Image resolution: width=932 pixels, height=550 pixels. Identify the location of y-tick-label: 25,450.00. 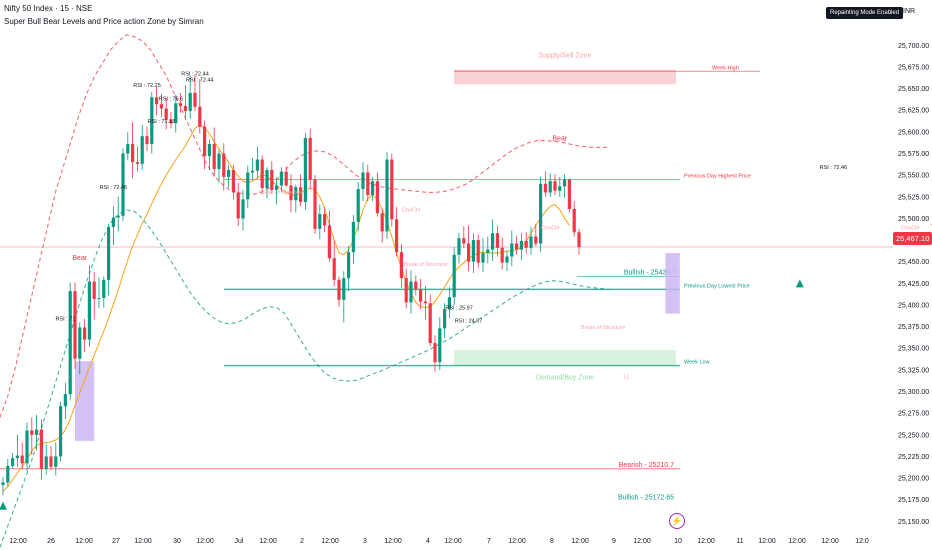
(913, 262).